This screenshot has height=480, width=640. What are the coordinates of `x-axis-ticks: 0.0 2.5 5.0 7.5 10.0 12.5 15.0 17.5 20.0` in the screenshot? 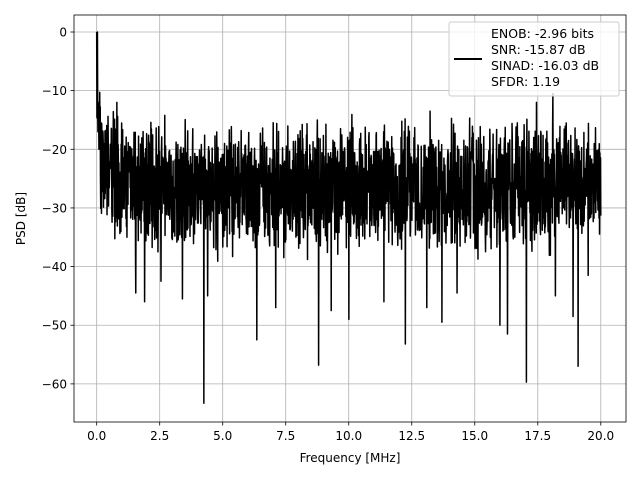 It's located at (350, 432).